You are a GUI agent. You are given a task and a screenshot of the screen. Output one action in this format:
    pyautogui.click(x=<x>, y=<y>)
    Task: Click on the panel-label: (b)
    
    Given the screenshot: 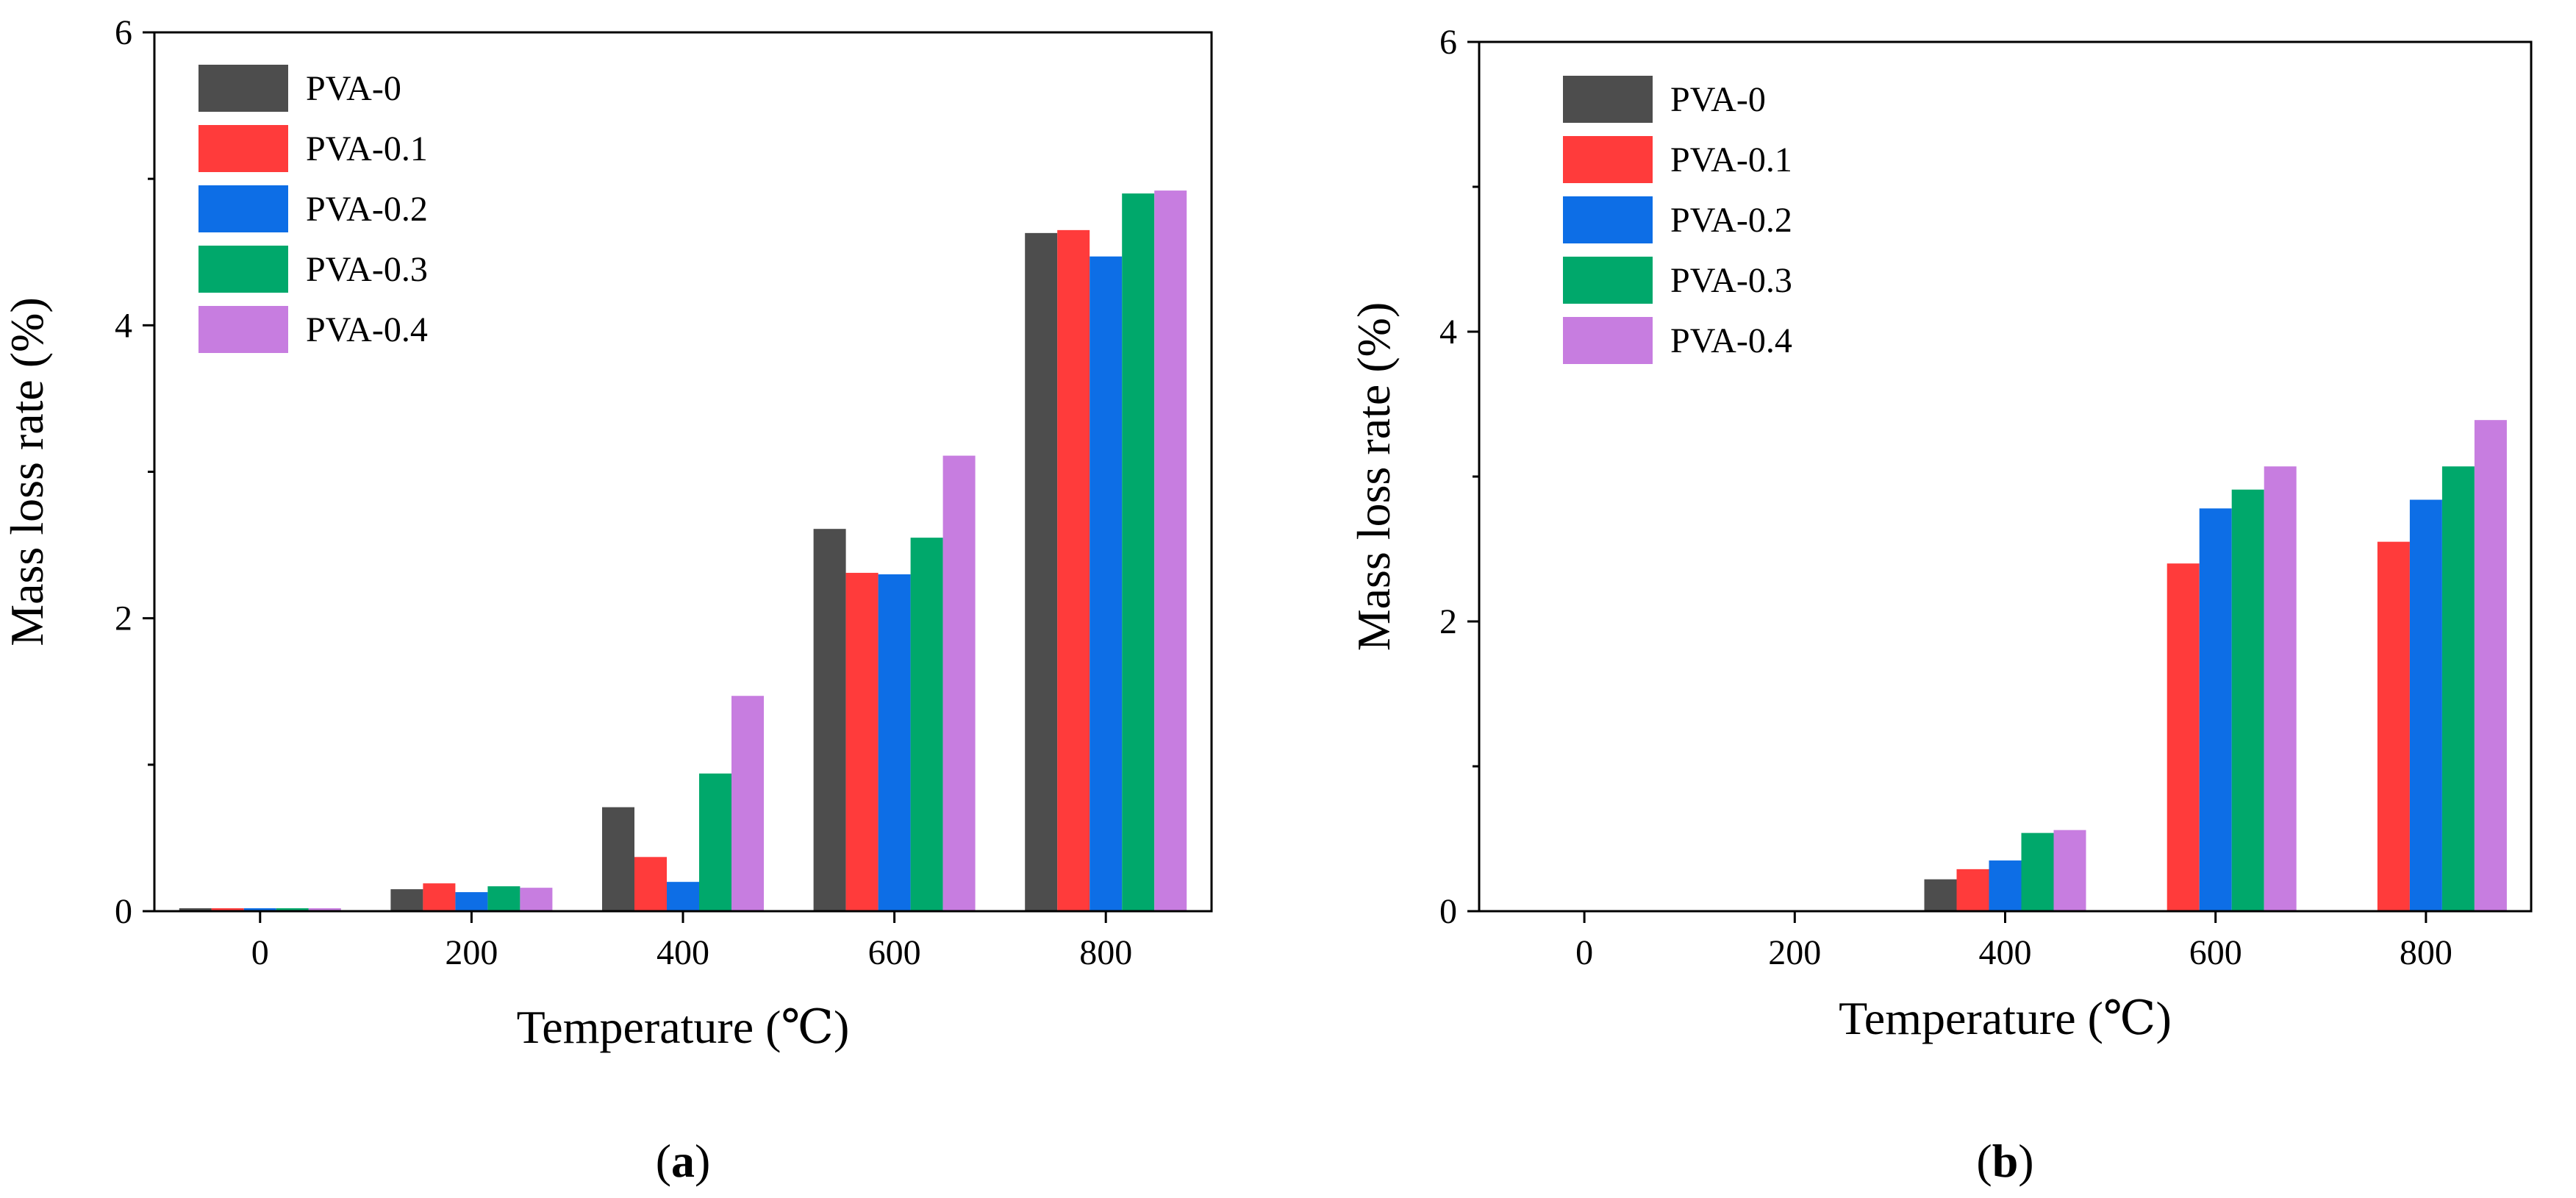 What is the action you would take?
    pyautogui.click(x=2004, y=1161)
    